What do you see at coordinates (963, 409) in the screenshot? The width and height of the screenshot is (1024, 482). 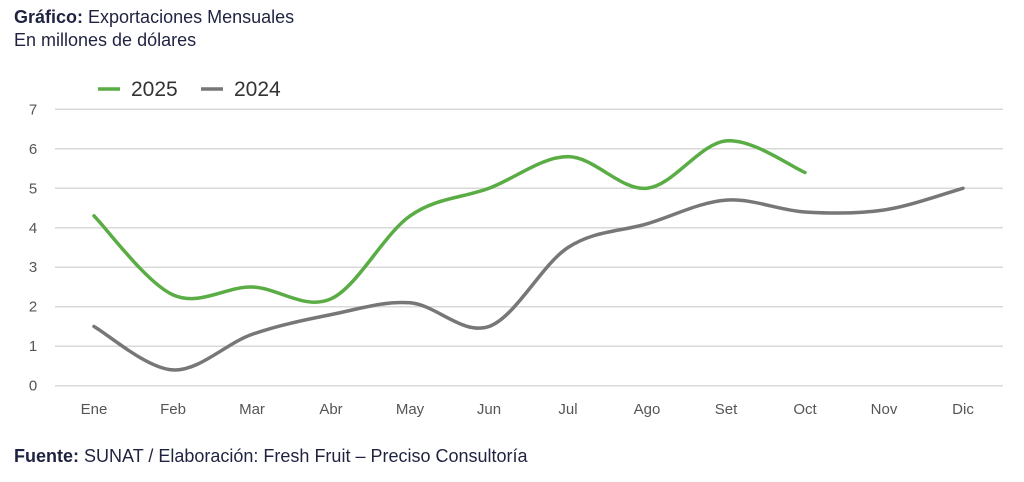 I see `x-tick-label: Dic` at bounding box center [963, 409].